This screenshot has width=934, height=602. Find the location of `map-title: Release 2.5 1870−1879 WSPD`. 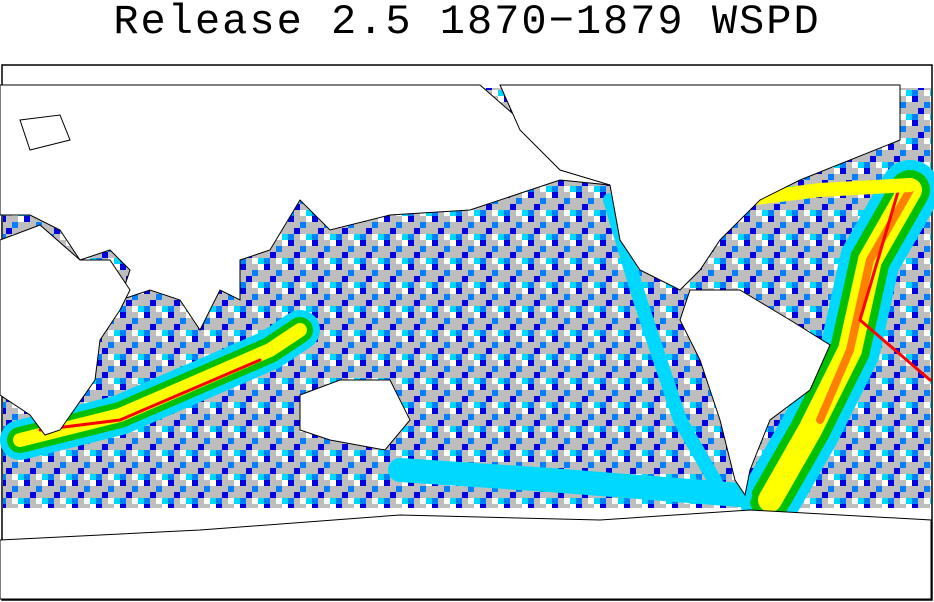

map-title: Release 2.5 1870−1879 WSPD is located at coordinates (467, 23).